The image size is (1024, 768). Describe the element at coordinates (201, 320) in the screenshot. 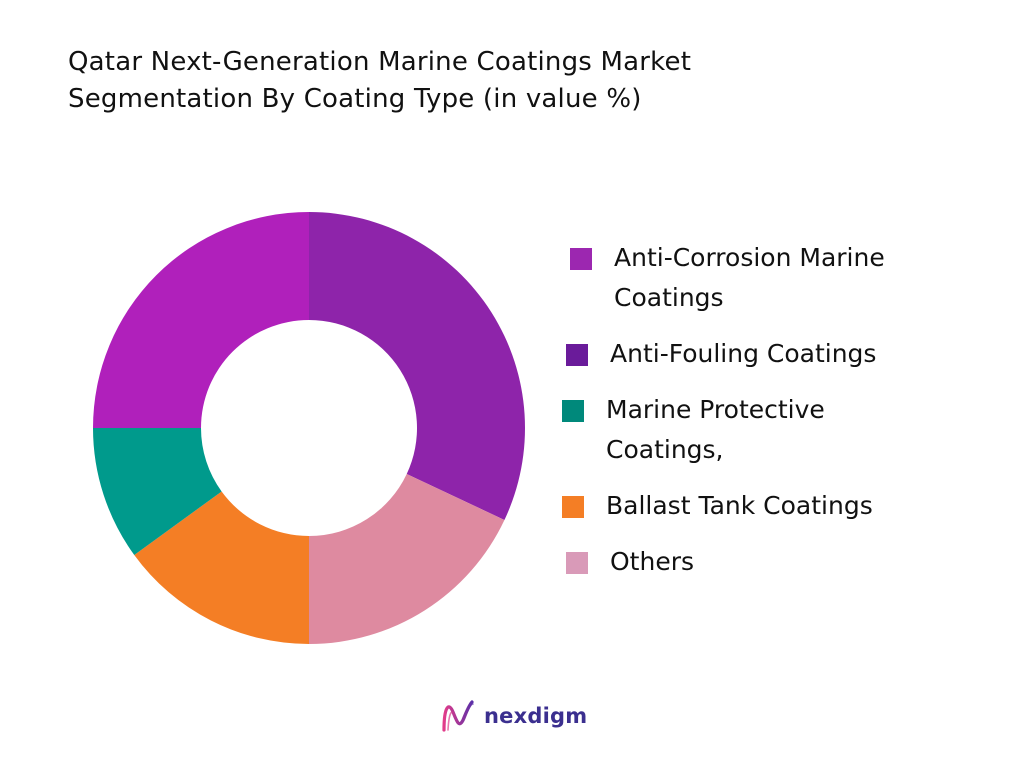

I see `donut-slice-anti-fouling-coatings` at that location.